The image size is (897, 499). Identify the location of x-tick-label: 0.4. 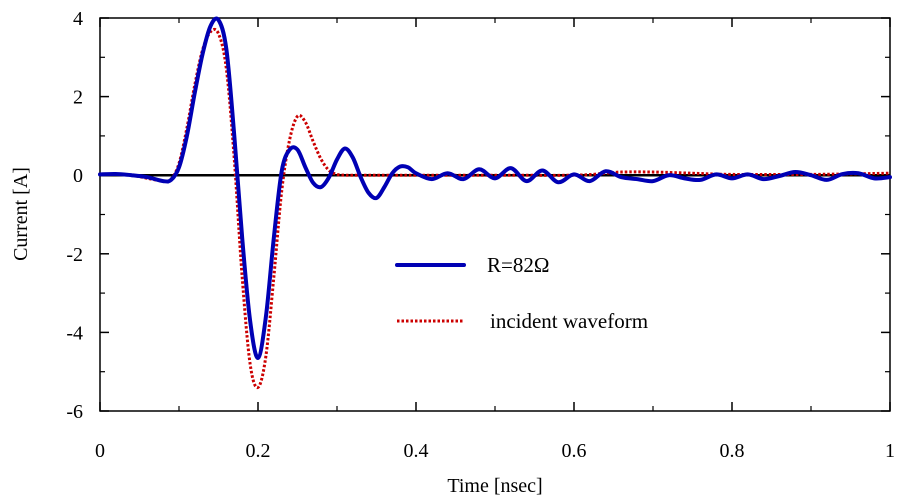
(416, 451).